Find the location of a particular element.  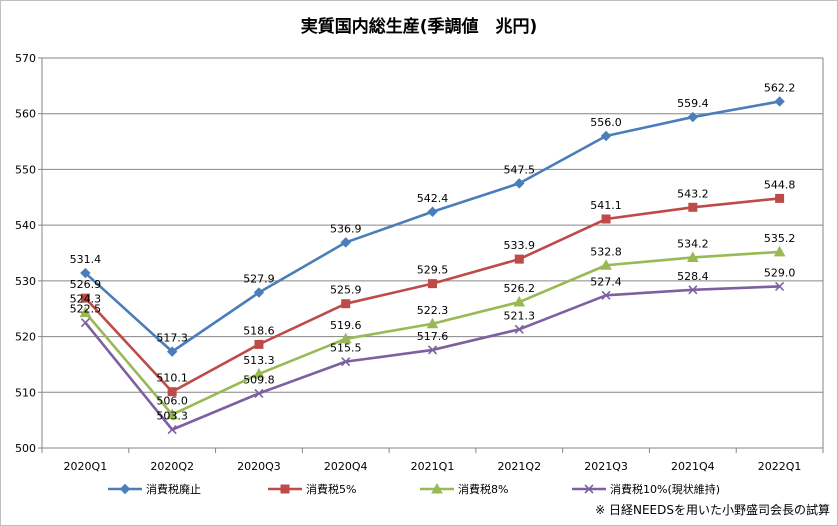

y-axis: 500 510 520 530 540 550 560 570 is located at coordinates (29, 253).